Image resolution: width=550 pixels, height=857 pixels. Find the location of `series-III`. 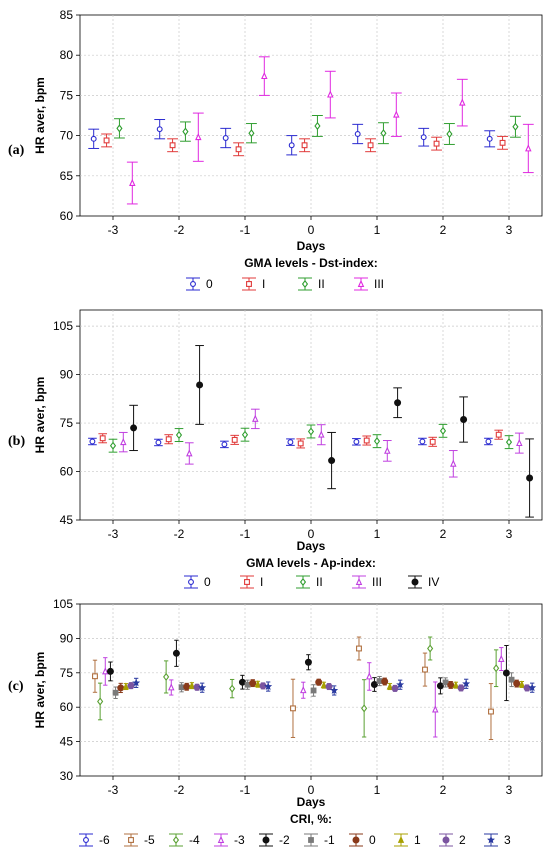

series-III is located at coordinates (321, 443).